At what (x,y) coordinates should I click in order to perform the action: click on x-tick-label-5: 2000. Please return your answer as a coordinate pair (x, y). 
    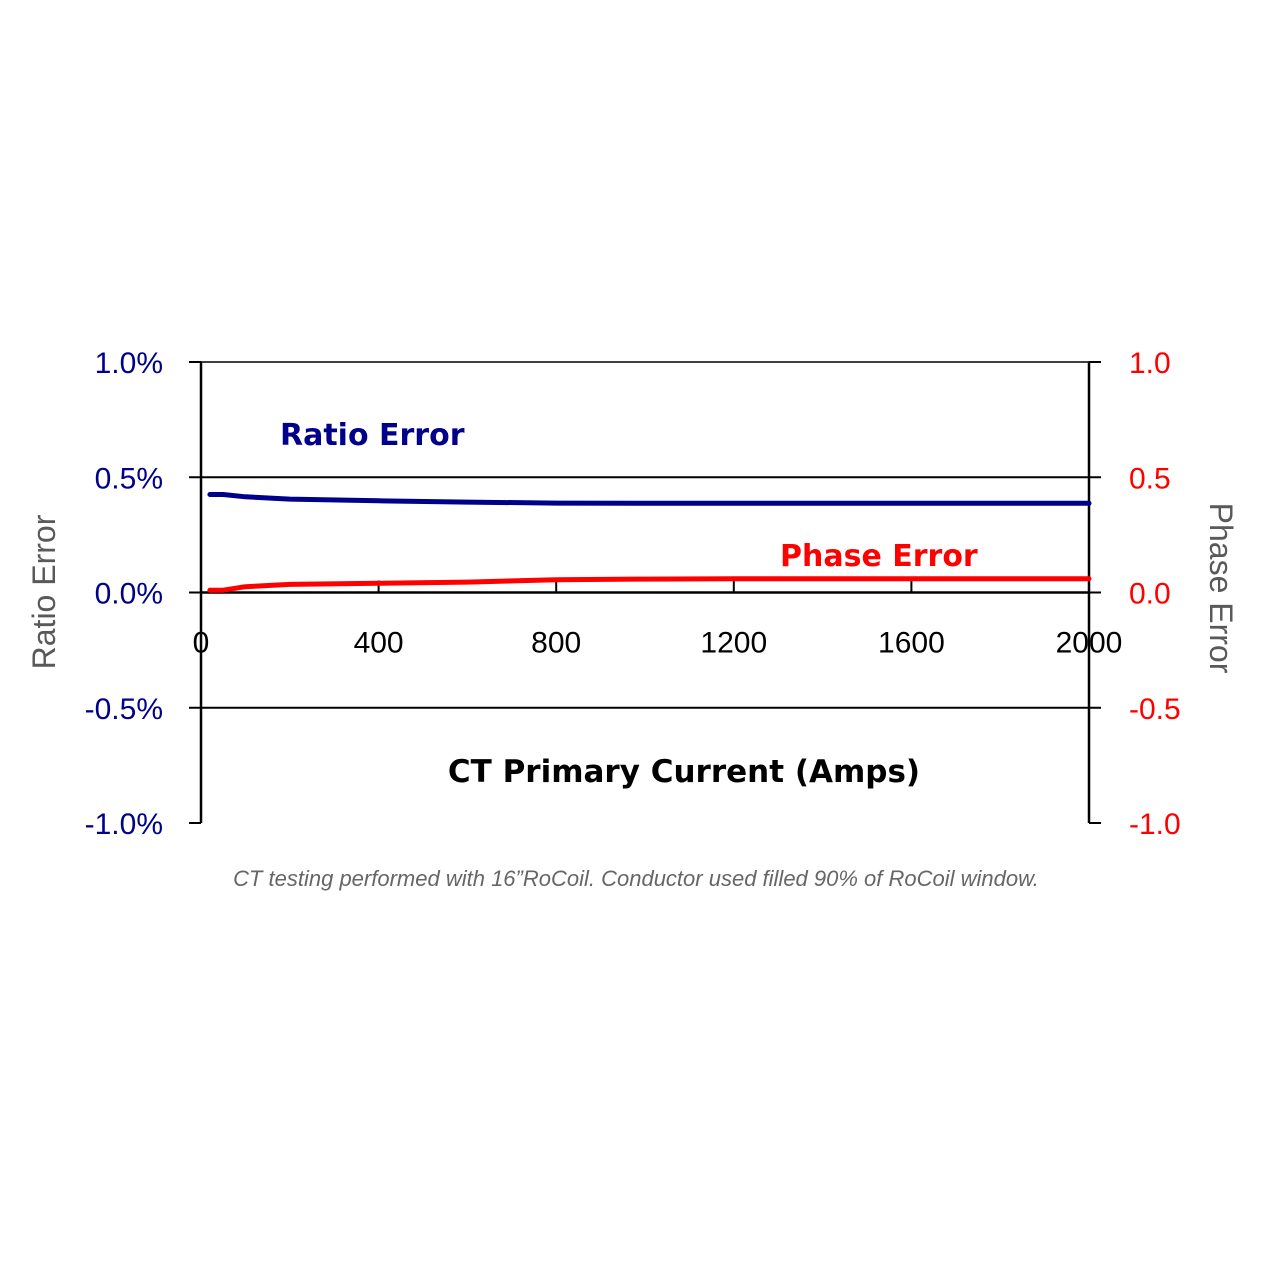
    Looking at the image, I should click on (1089, 643).